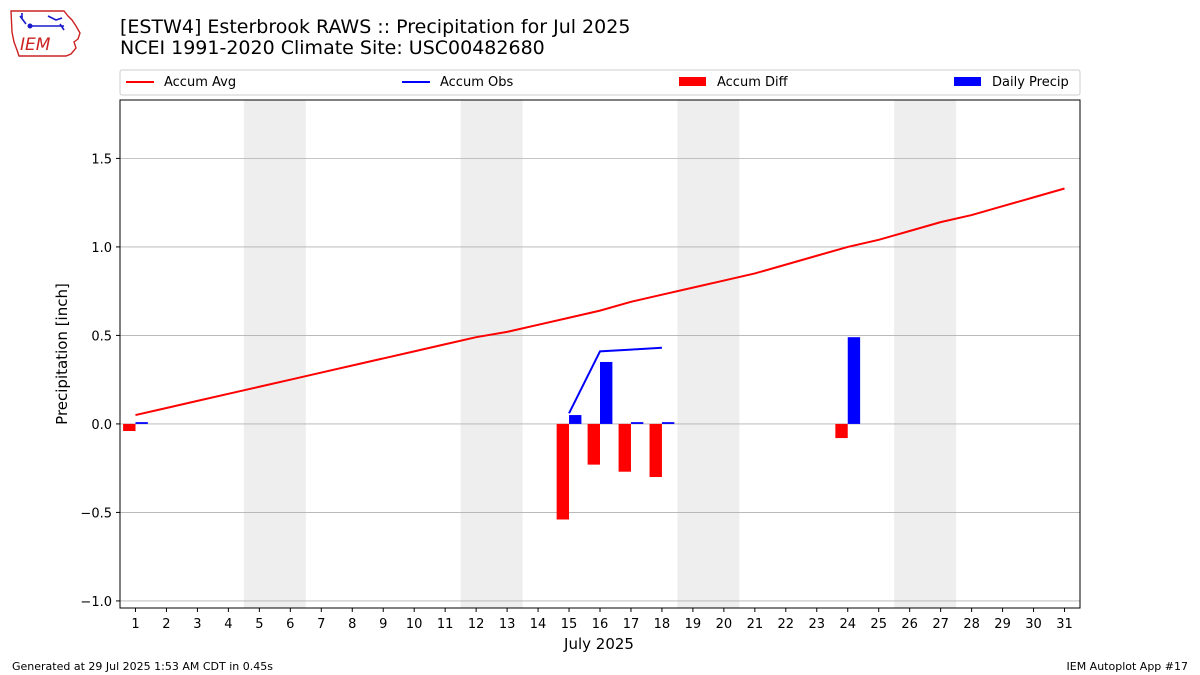 Image resolution: width=1200 pixels, height=675 pixels. I want to click on iem-logo: IEM, so click(45, 35).